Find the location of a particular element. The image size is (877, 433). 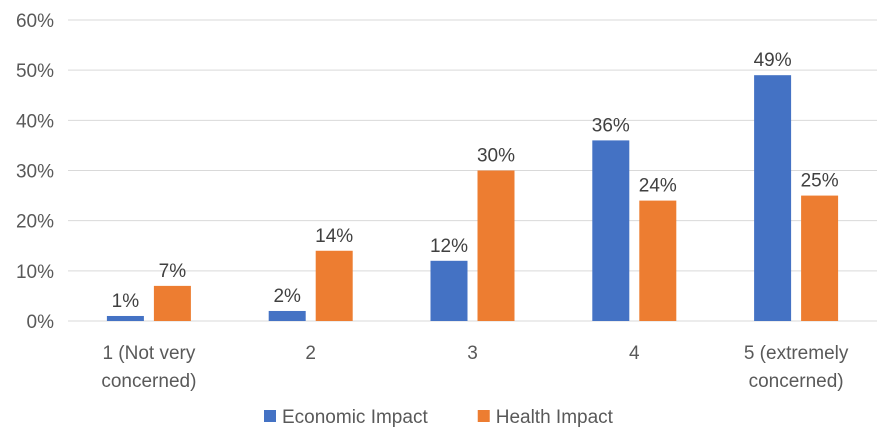

category-label: 1 (Not very is located at coordinates (148, 353).